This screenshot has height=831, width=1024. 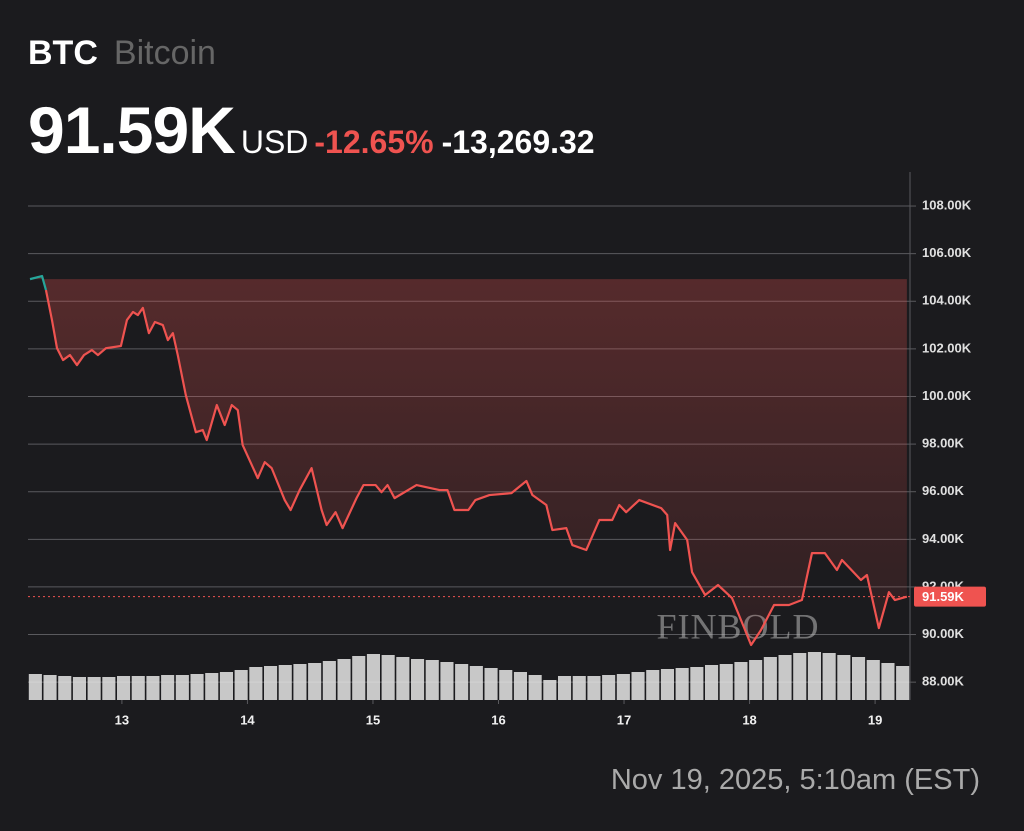 I want to click on price-line, so click(x=38, y=282).